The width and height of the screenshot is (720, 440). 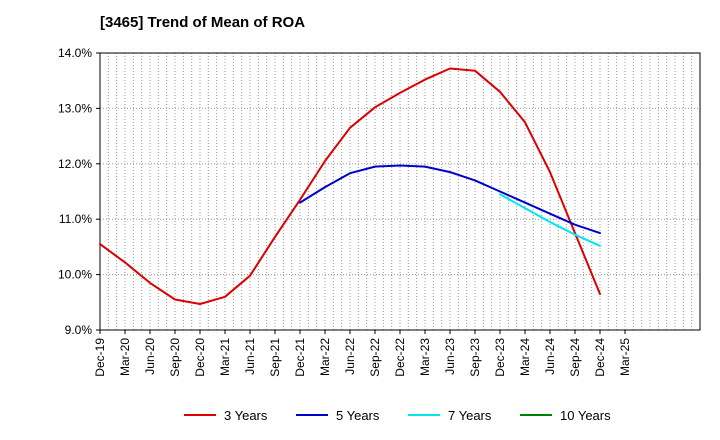 I want to click on x-tick-label: Dec-23, so click(x=500, y=357).